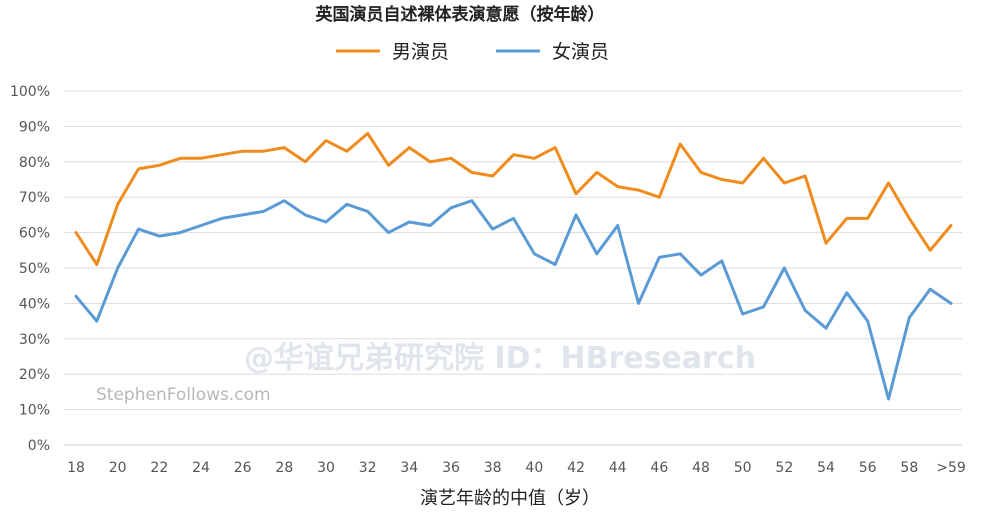 The image size is (982, 526). I want to click on x-tick-label: 42, so click(576, 468).